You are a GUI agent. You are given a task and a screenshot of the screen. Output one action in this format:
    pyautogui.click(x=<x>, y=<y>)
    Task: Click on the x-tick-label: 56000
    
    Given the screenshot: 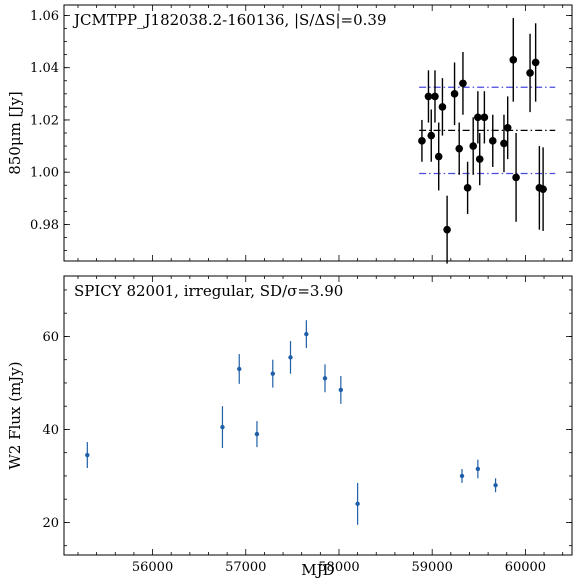 What is the action you would take?
    pyautogui.click(x=152, y=567)
    